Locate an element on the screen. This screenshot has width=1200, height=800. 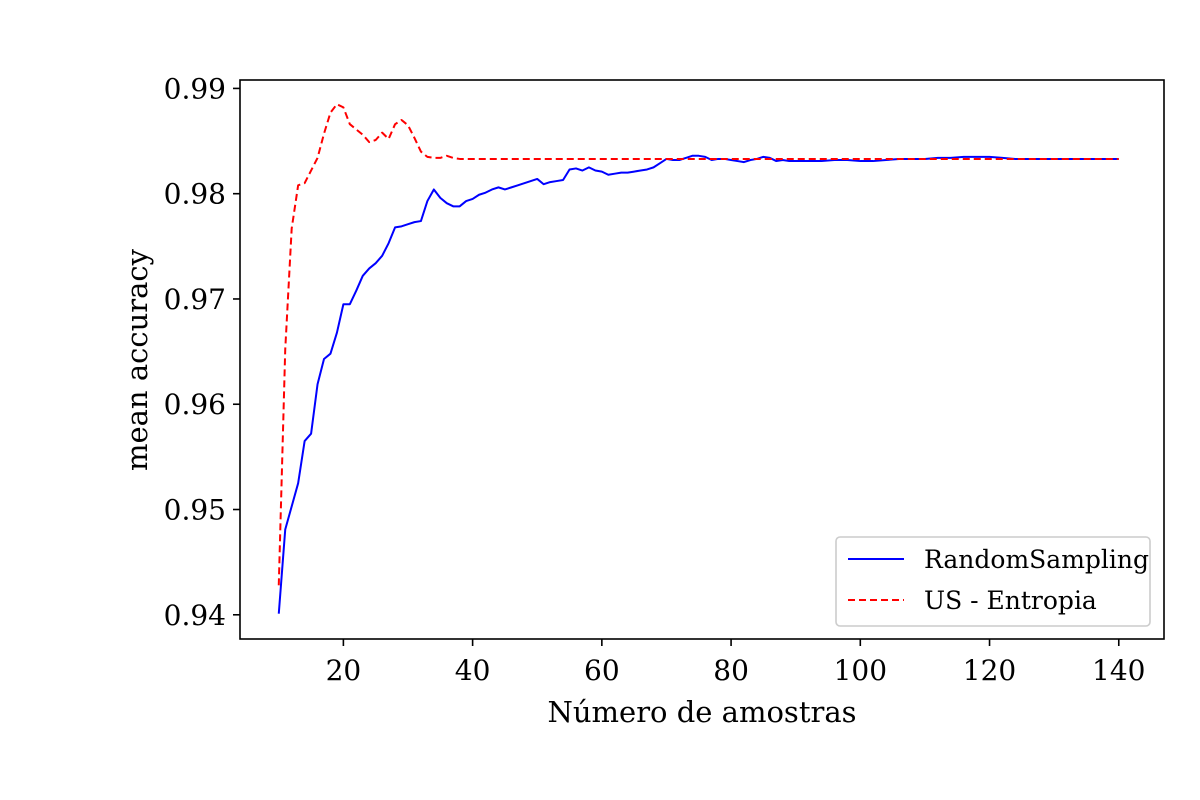
x-tick-label: 100 is located at coordinates (860, 670).